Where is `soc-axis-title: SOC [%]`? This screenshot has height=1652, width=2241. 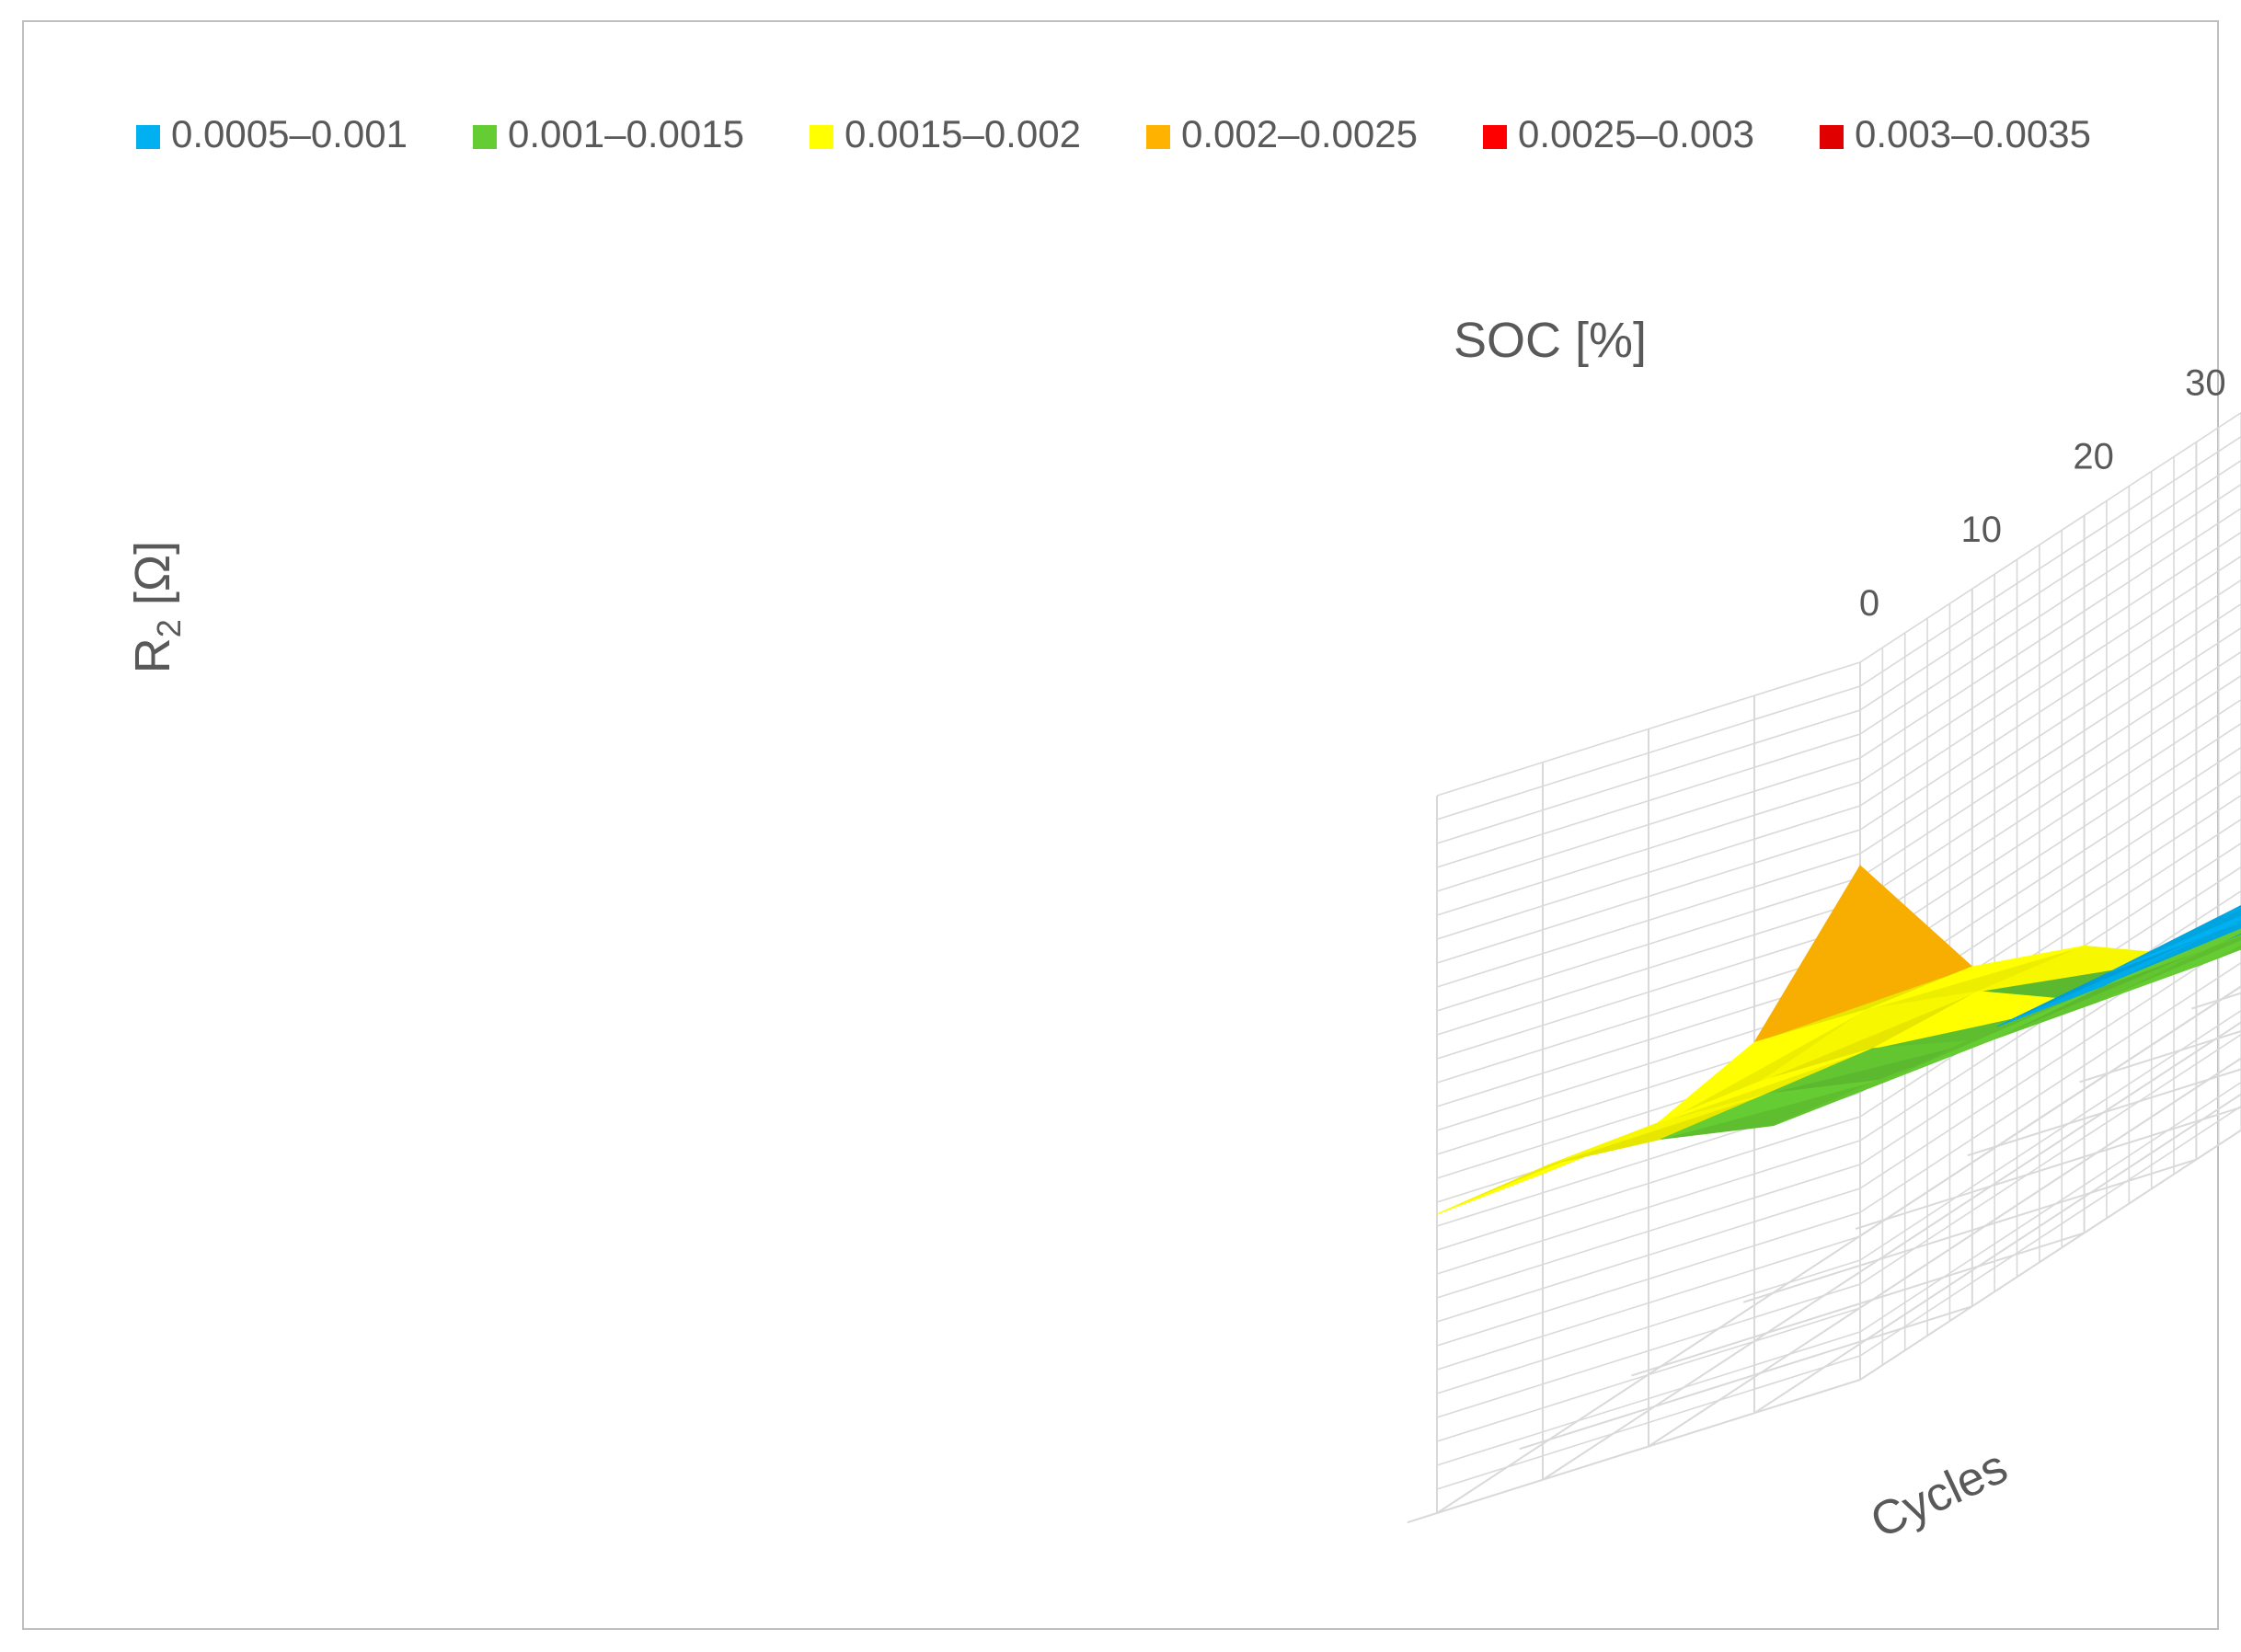 soc-axis-title: SOC [%] is located at coordinates (1550, 340).